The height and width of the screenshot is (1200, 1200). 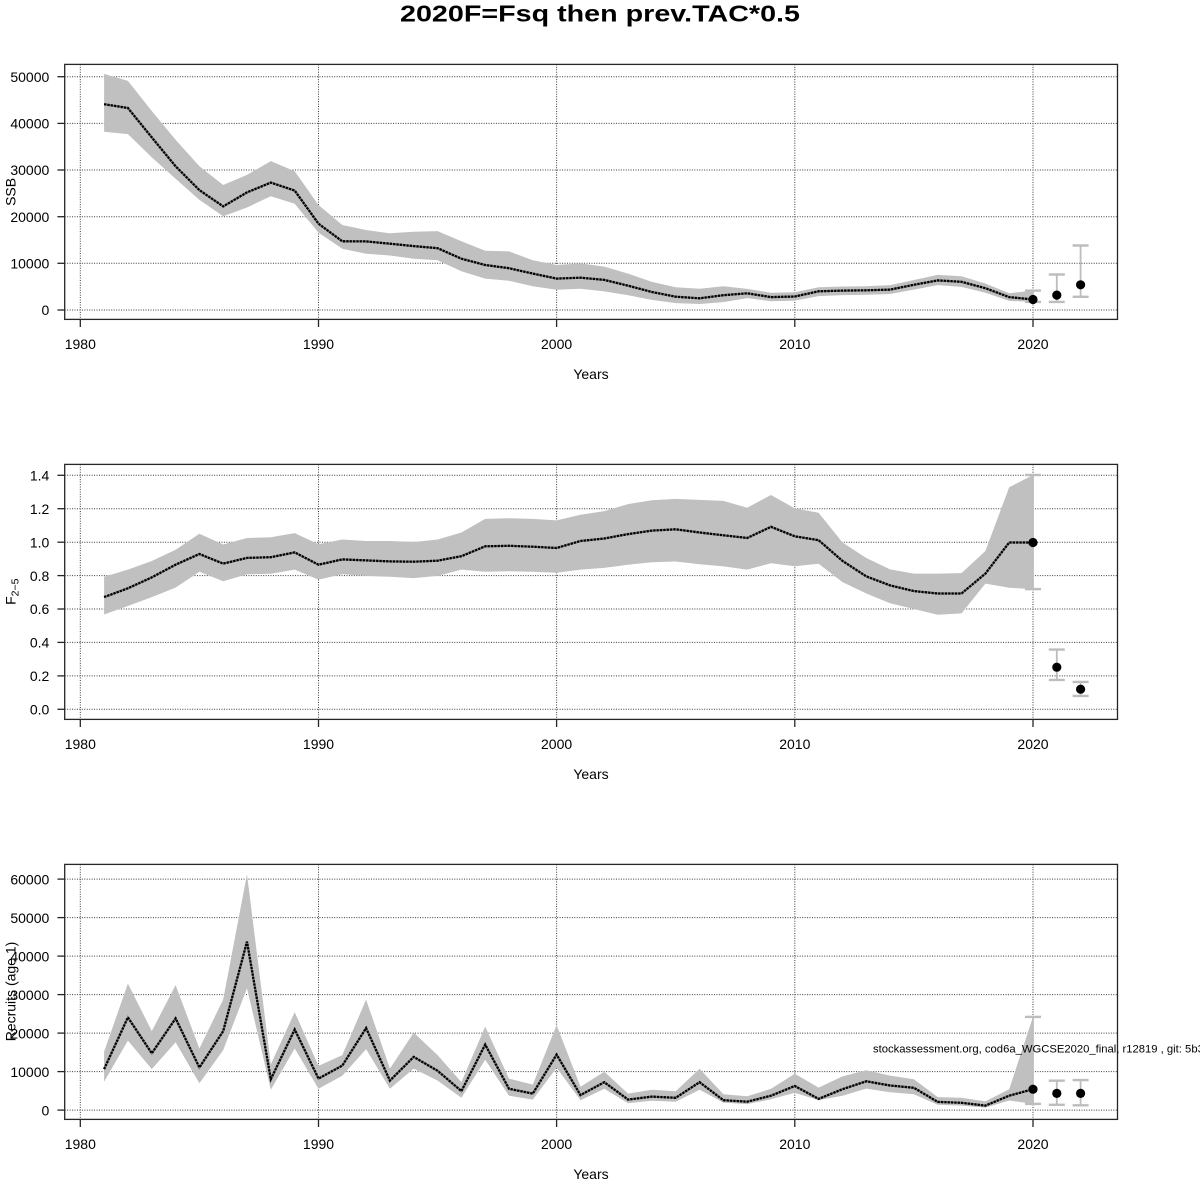 What do you see at coordinates (40, 576) in the screenshot?
I see `svg-text: 0.8` at bounding box center [40, 576].